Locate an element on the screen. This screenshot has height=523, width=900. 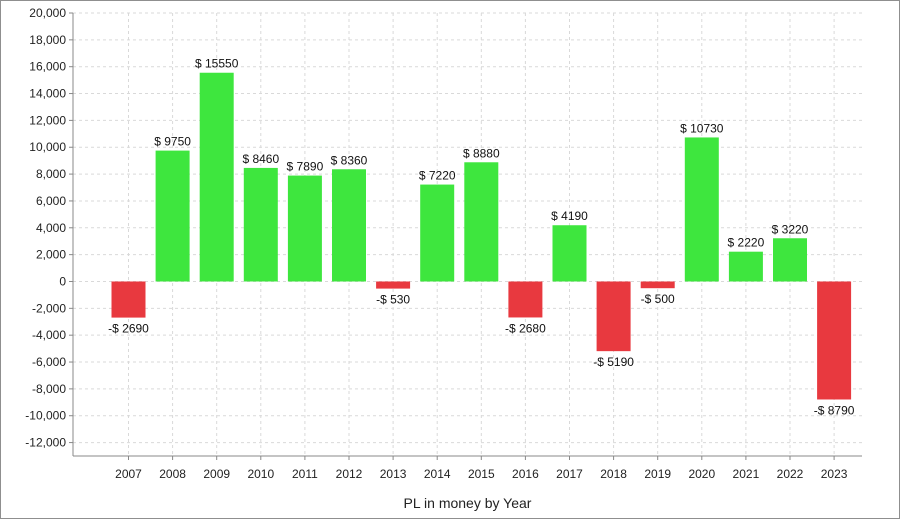
data-label: $ 7220 is located at coordinates (437, 176).